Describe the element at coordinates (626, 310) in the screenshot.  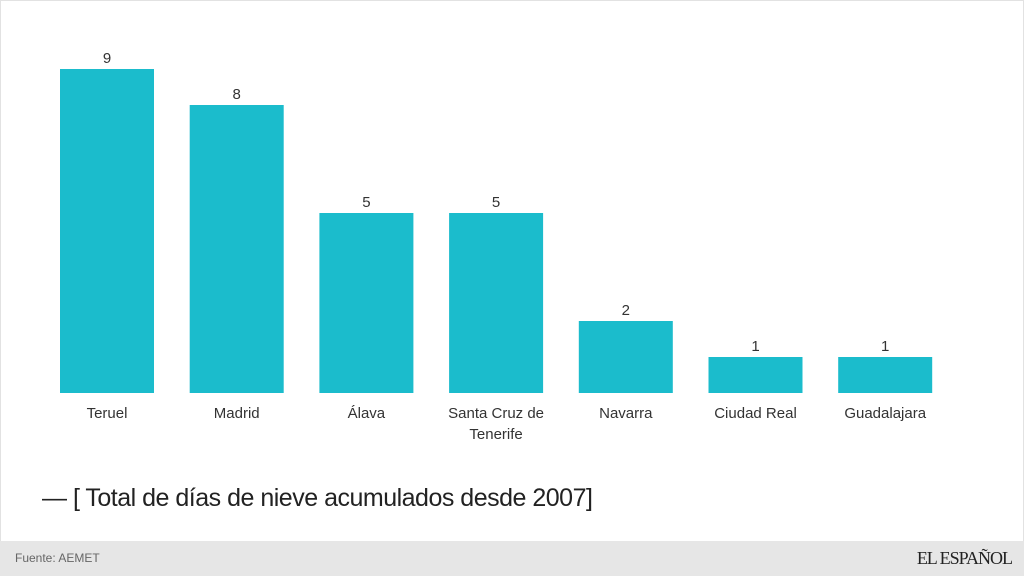
I see `data-label: 2` at that location.